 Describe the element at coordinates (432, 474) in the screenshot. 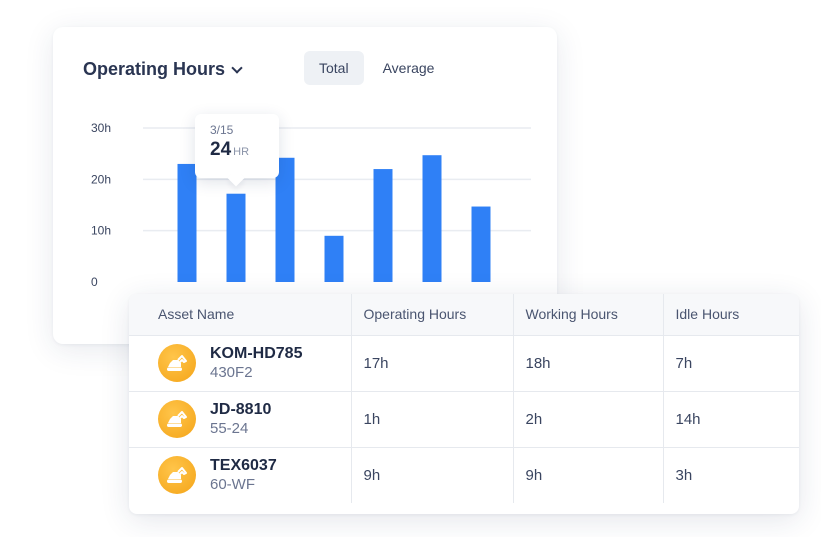

I see `cell-operating-hours: 9h` at that location.